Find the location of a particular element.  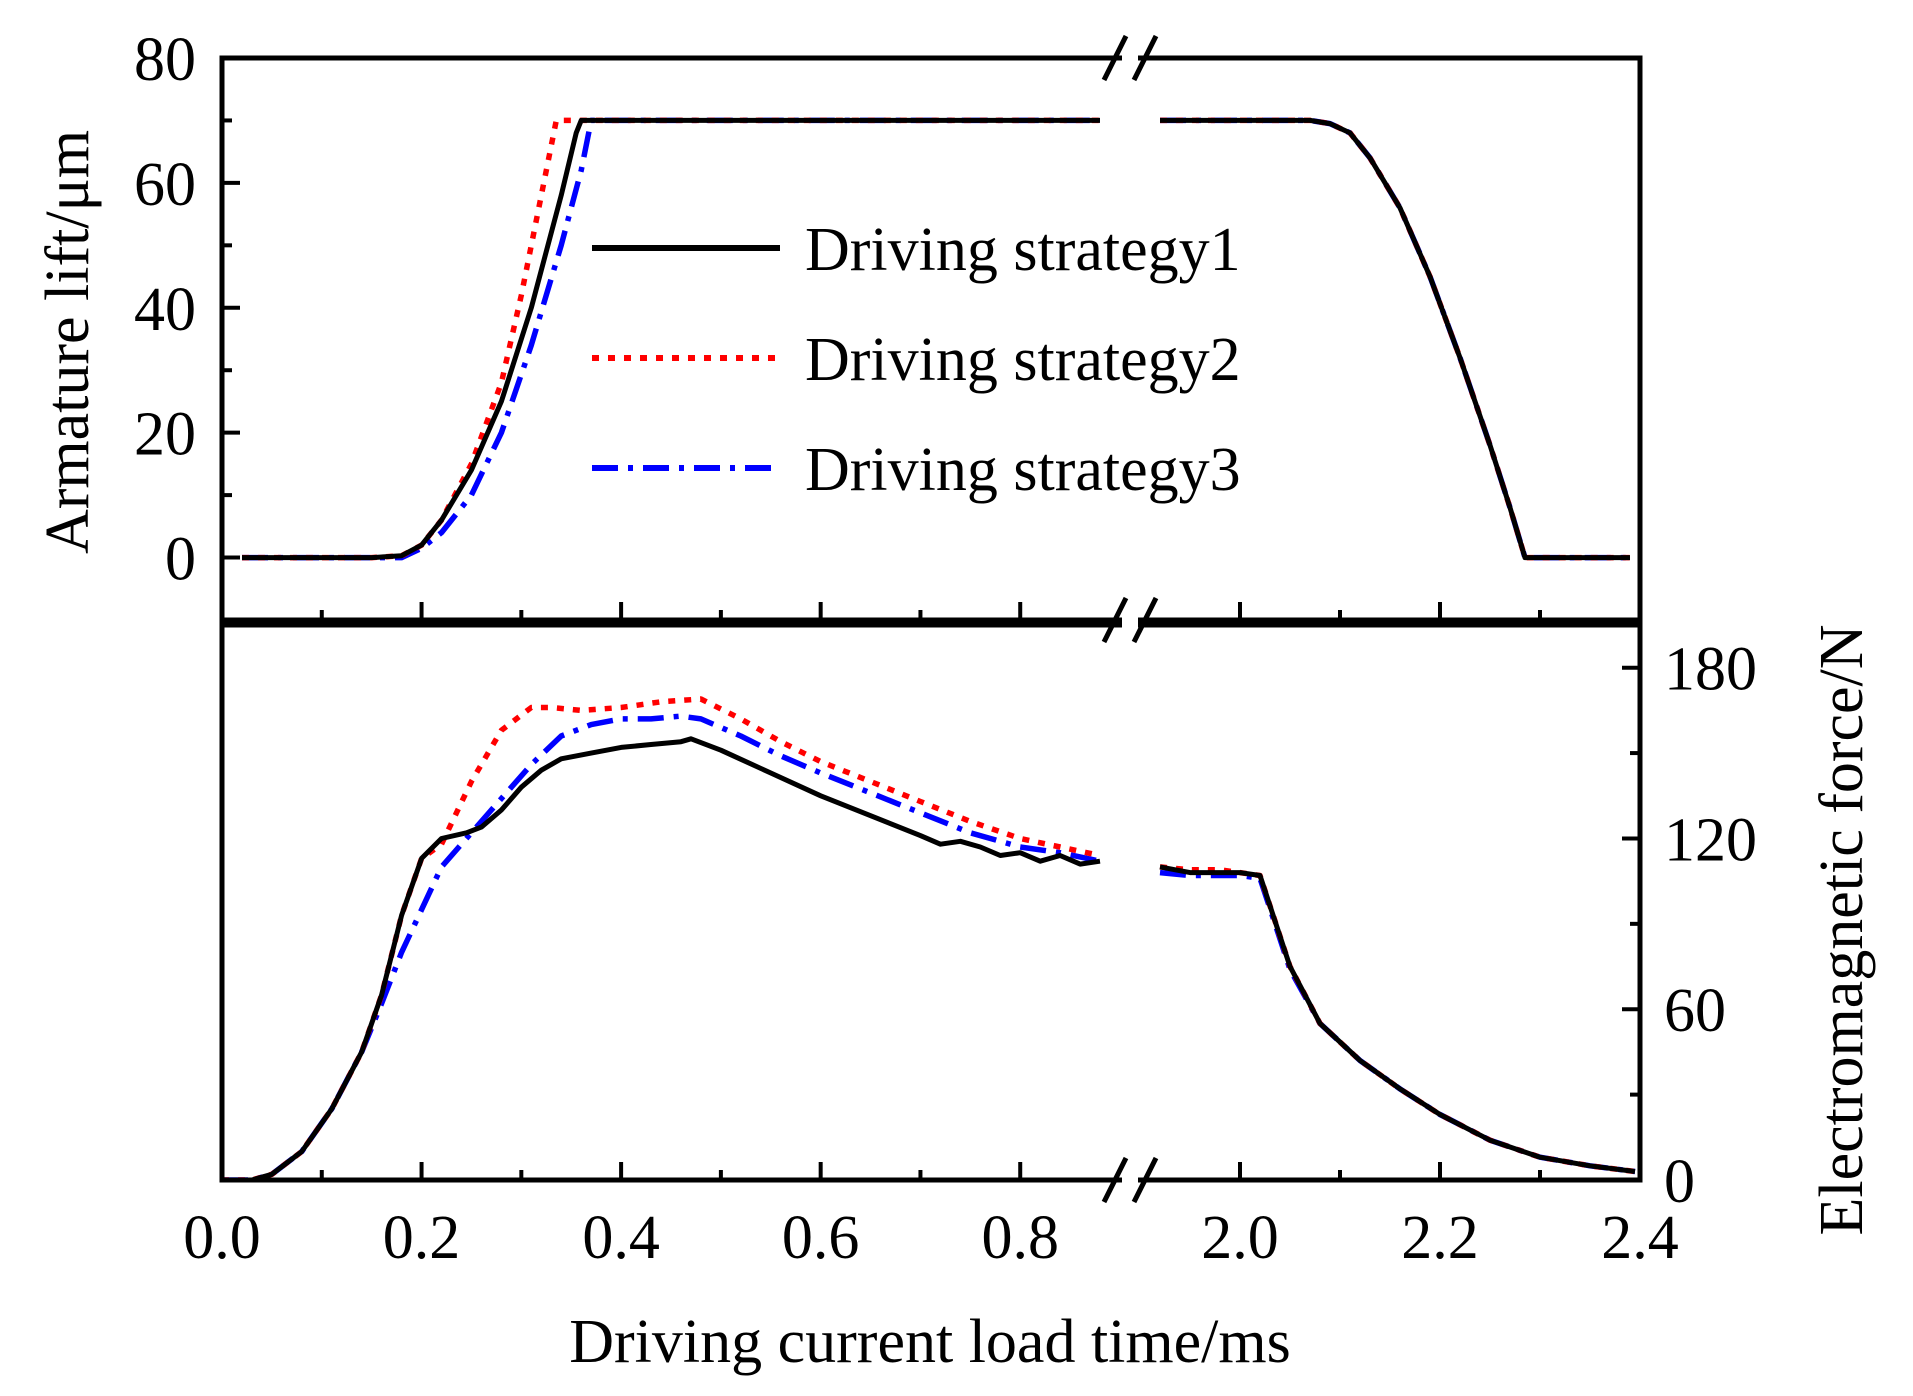

legend-label-strategy3: Driving strategy3 is located at coordinates (1023, 470).